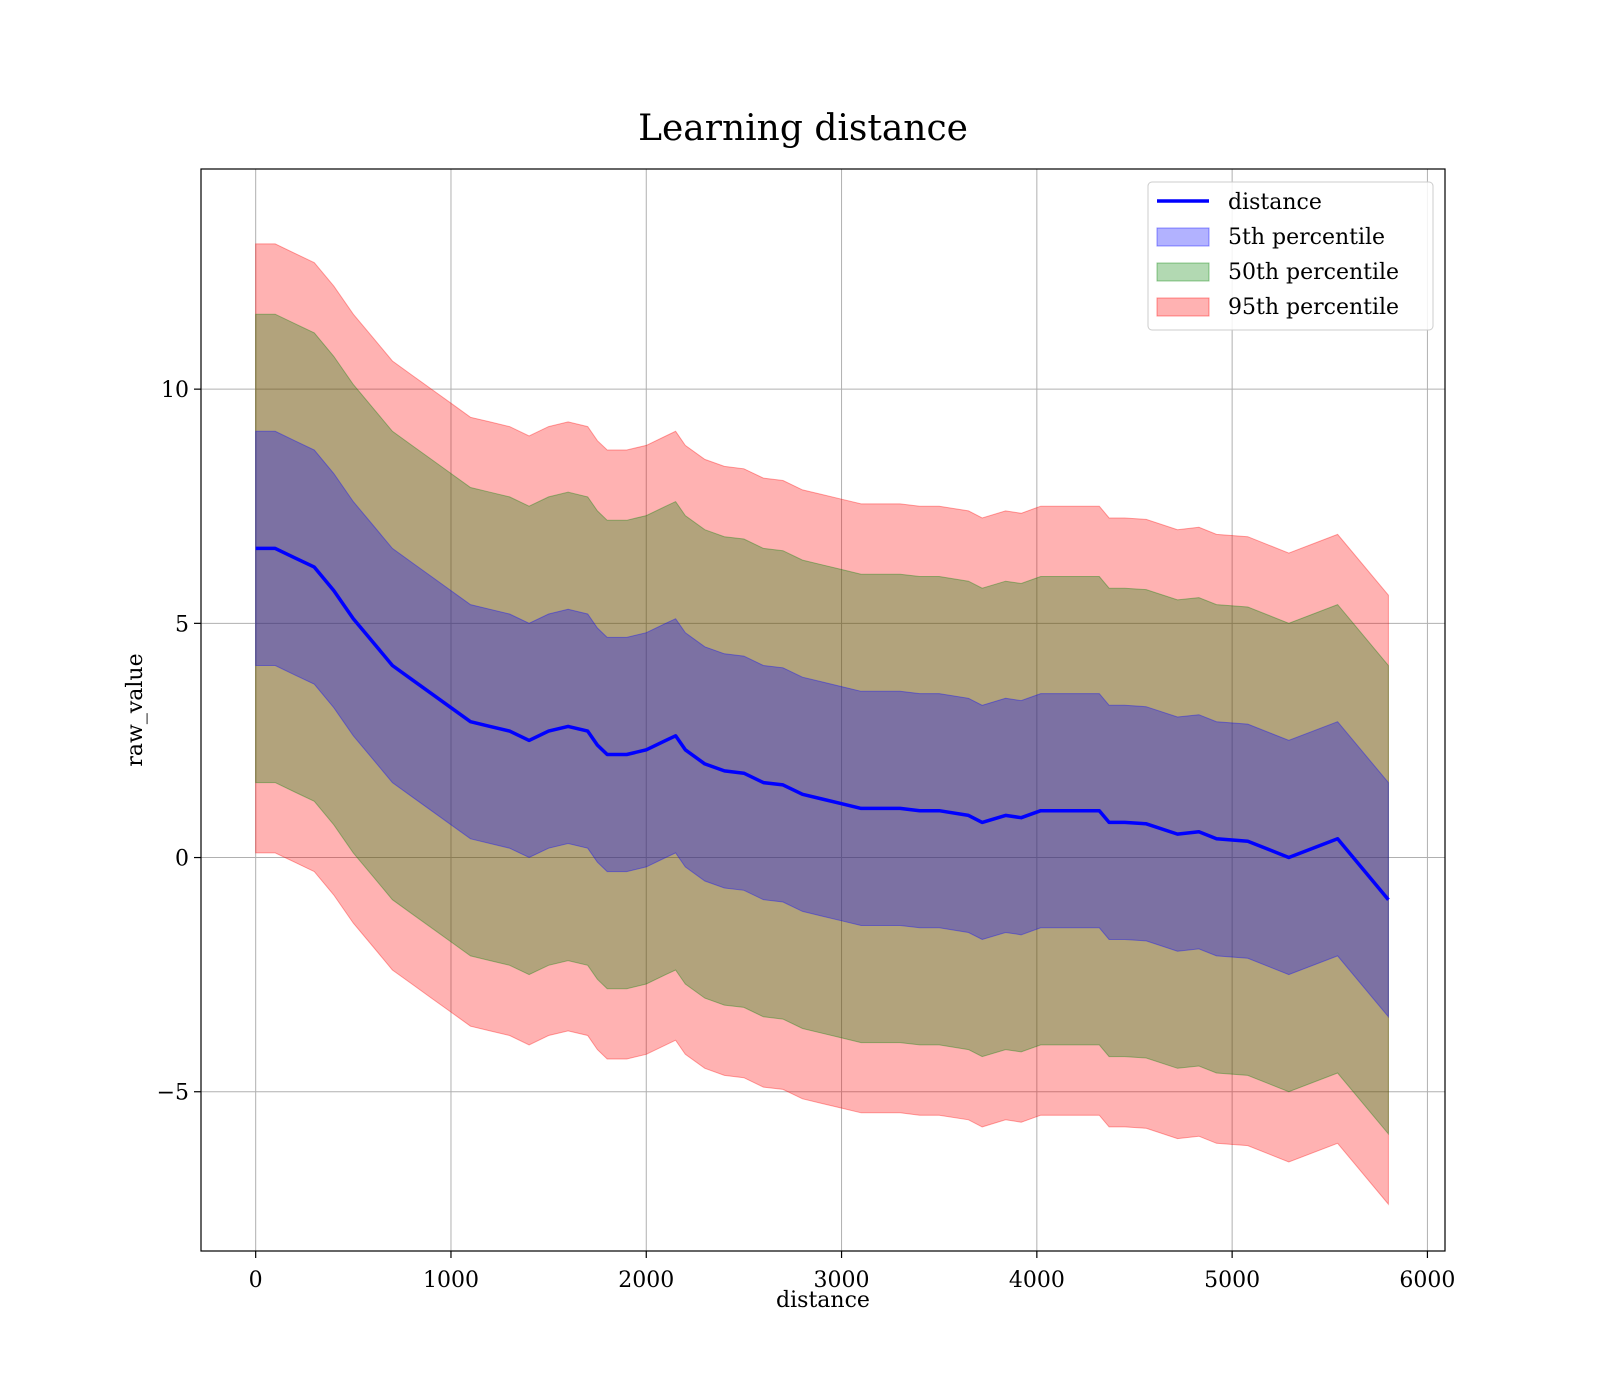 The height and width of the screenshot is (1400, 1600). Describe the element at coordinates (135, 709) in the screenshot. I see `y-axis-label: raw_value` at that location.